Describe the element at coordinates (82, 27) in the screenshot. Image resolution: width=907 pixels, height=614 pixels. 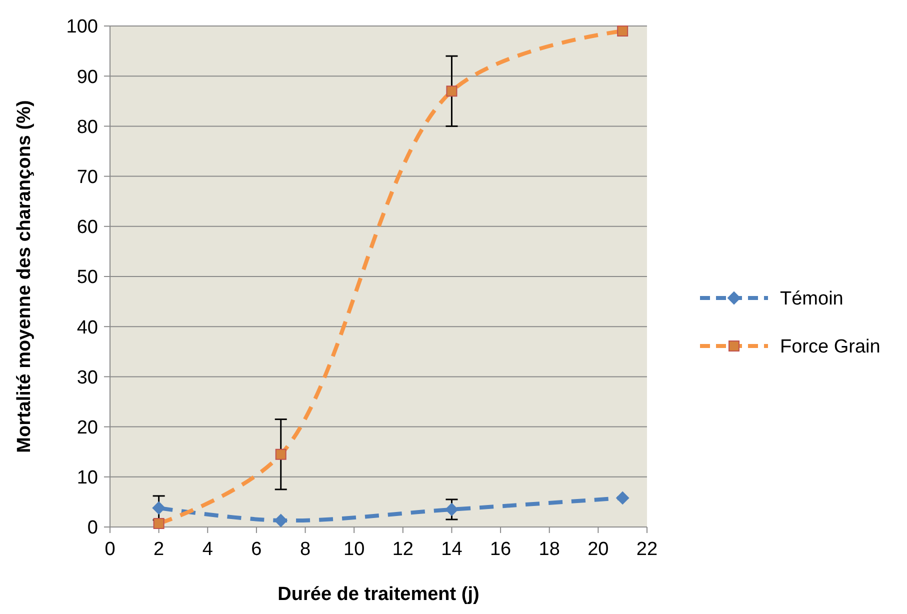
I see `y-tick-label: 100` at that location.